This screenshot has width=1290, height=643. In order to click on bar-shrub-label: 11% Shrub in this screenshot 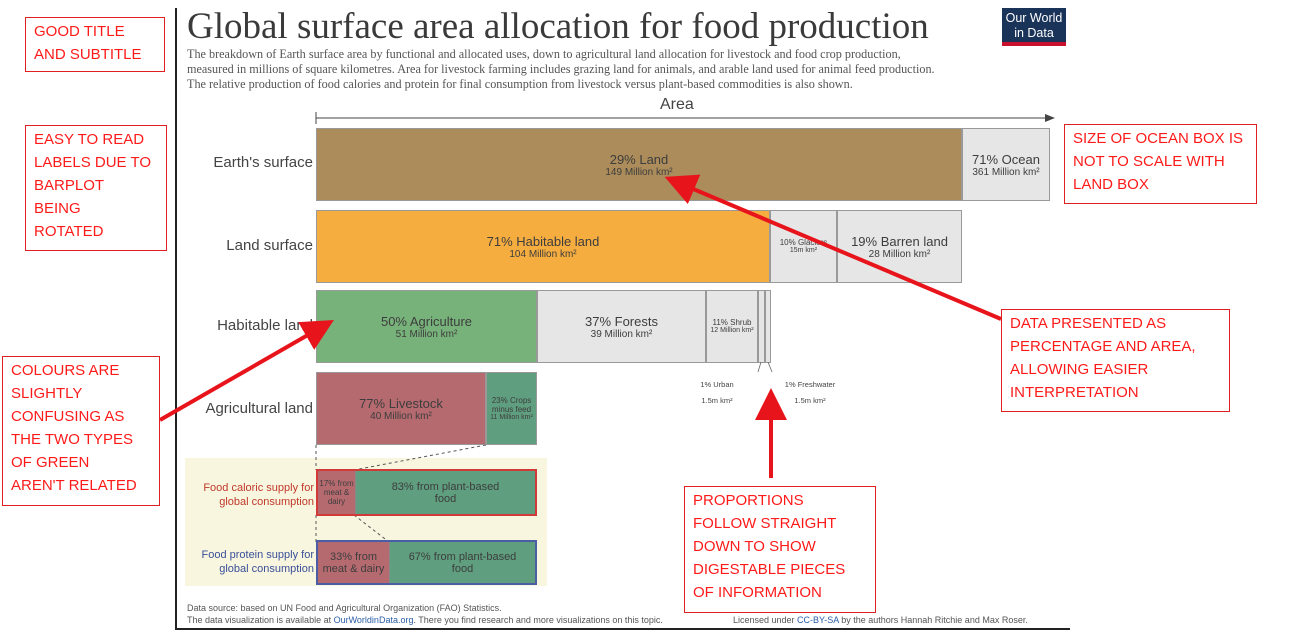, I will do `click(732, 322)`.